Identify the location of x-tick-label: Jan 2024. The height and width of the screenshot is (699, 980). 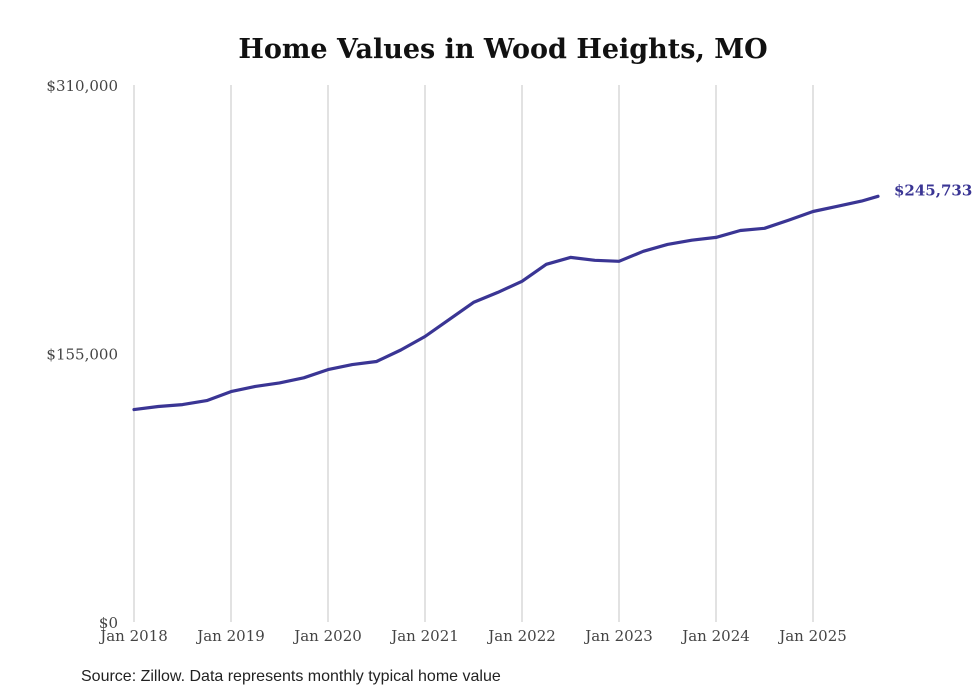
(715, 636).